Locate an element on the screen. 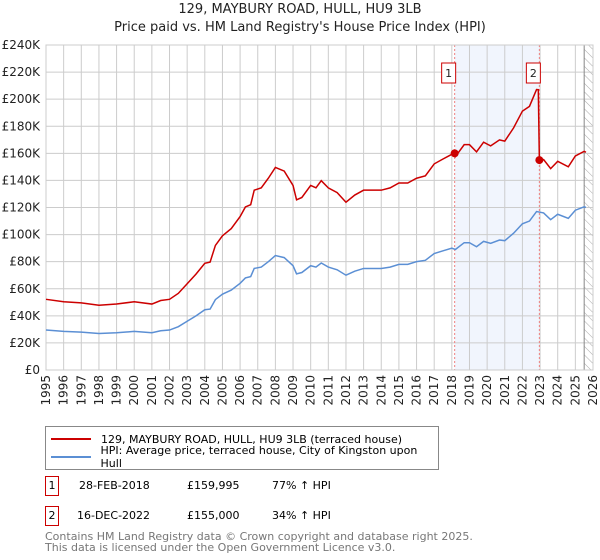 The image size is (600, 560). y-tick-label: £40K is located at coordinates (25, 316).